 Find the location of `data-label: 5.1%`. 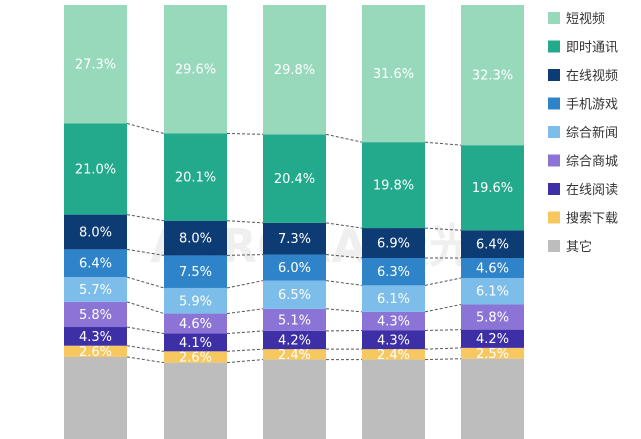

data-label: 5.1% is located at coordinates (294, 320).